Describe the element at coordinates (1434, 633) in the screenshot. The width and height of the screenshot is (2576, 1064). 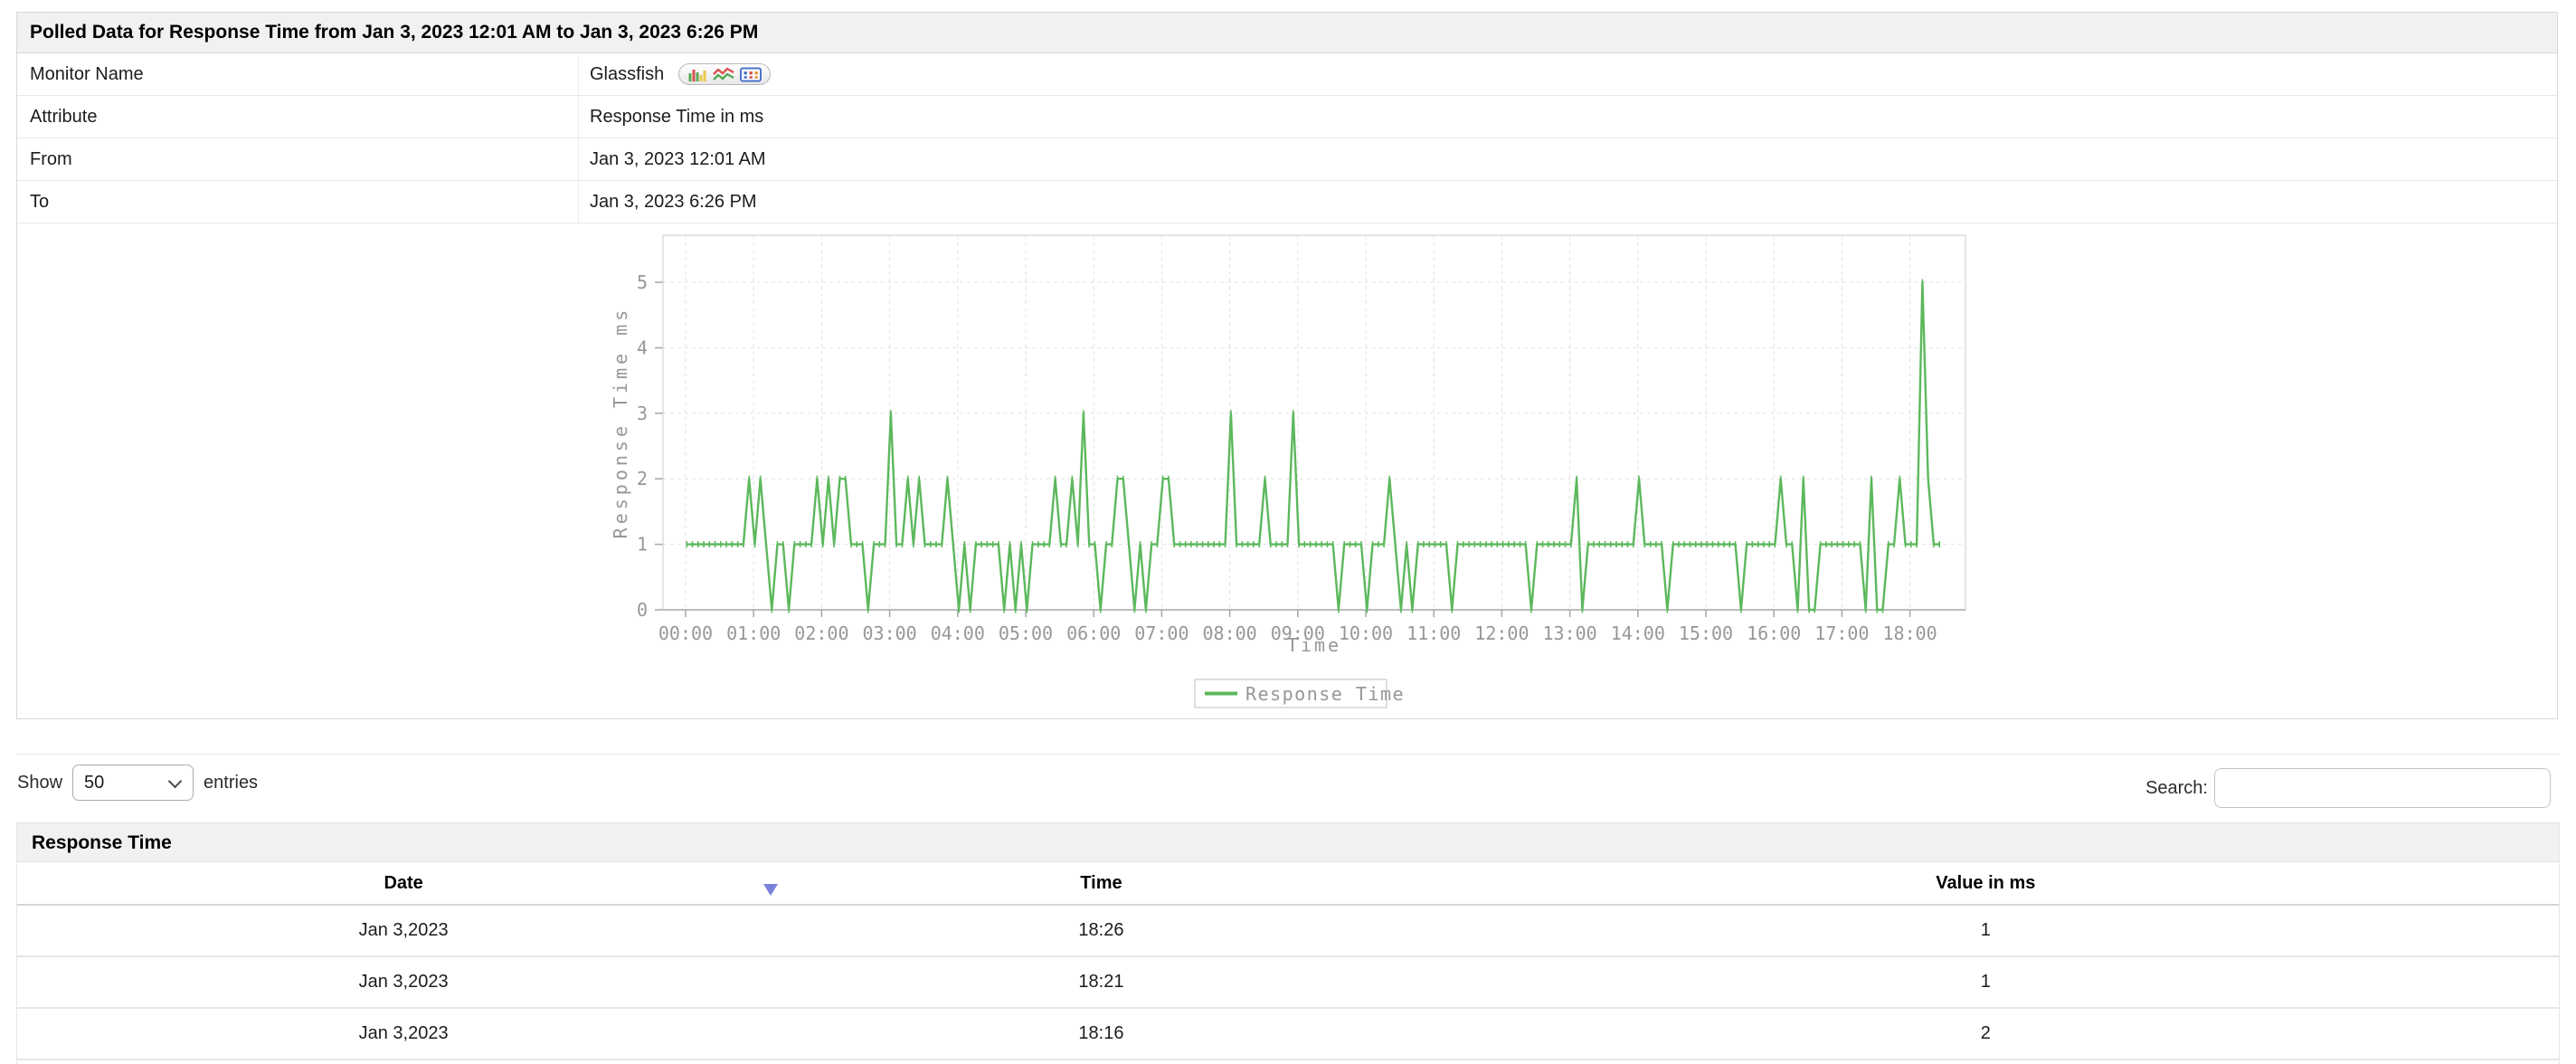
I see `x-tick-label: 11:00` at that location.